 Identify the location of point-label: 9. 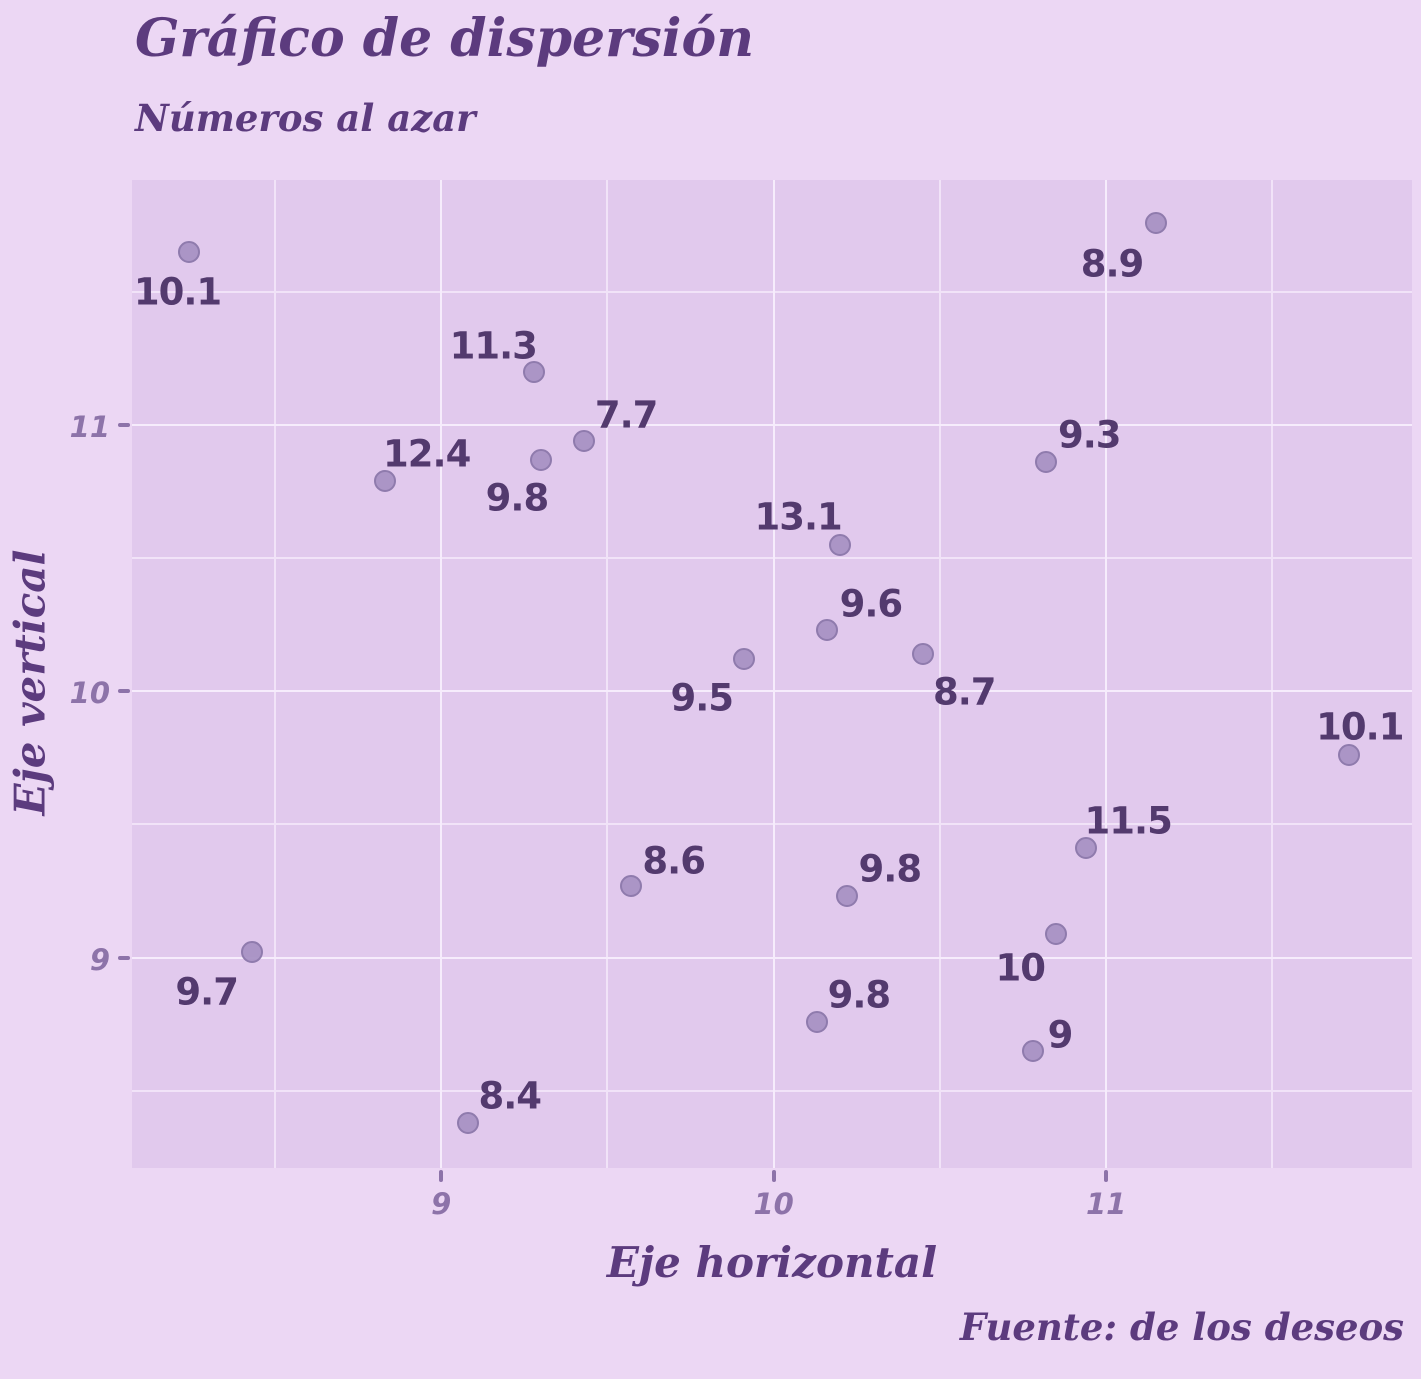
(1060, 1035).